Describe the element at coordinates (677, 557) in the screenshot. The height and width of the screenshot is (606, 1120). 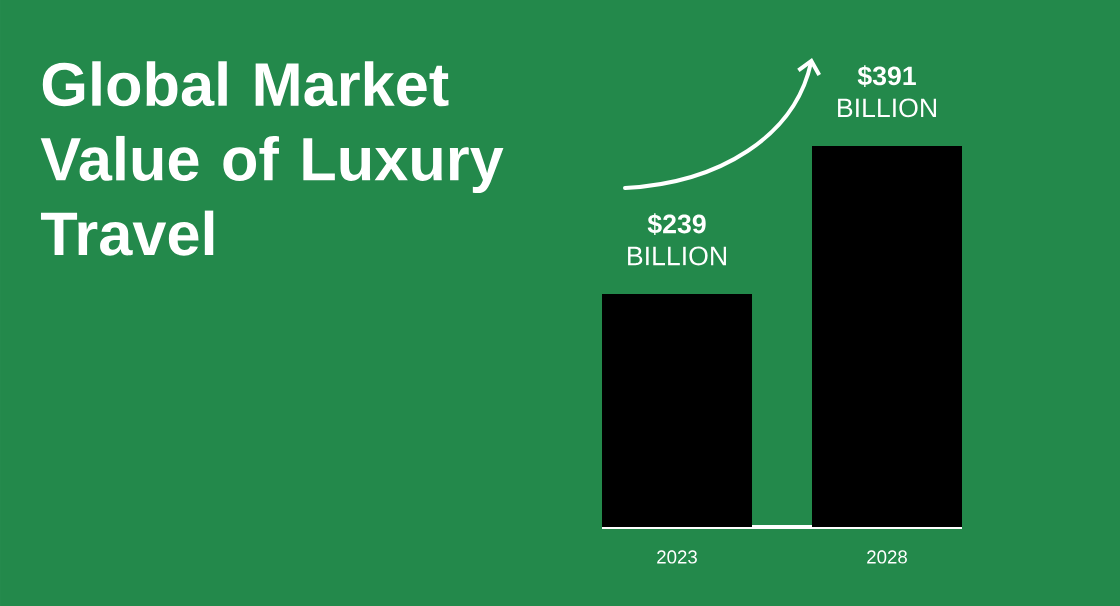
I see `x-tick-label: 2023` at that location.